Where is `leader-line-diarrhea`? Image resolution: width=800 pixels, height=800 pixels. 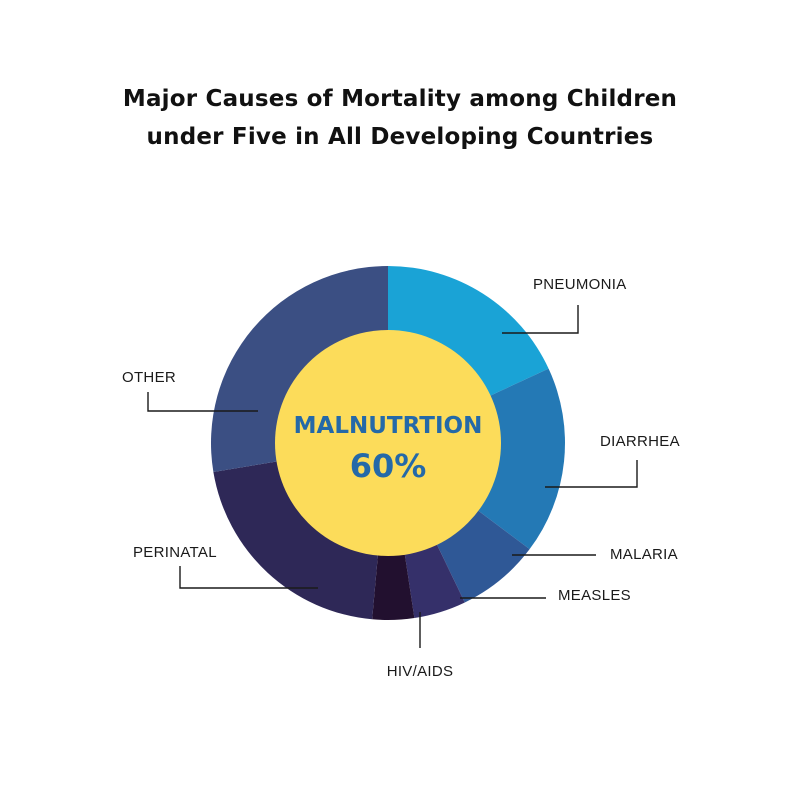 leader-line-diarrhea is located at coordinates (591, 474).